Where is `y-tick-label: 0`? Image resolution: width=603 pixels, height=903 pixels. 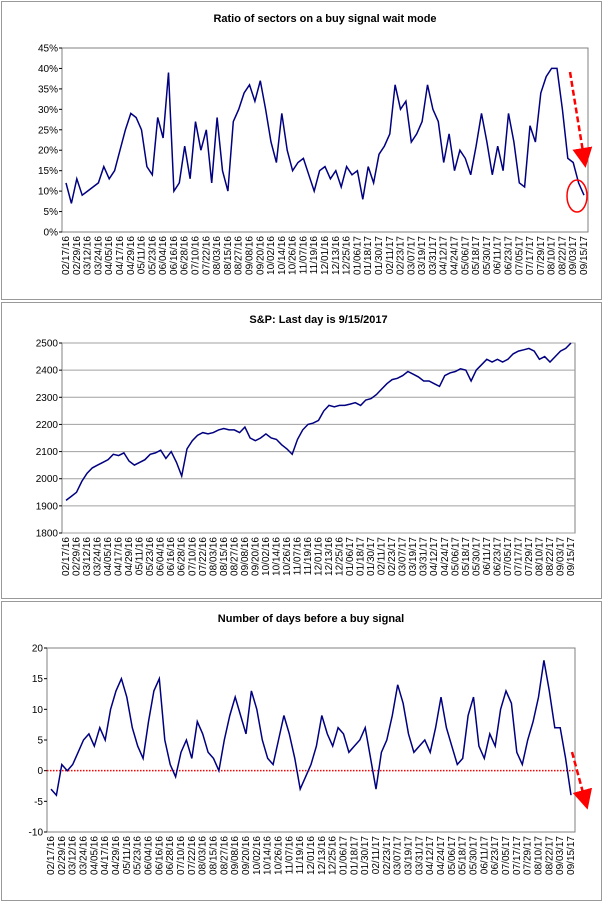
y-tick-label: 0 is located at coordinates (40, 771).